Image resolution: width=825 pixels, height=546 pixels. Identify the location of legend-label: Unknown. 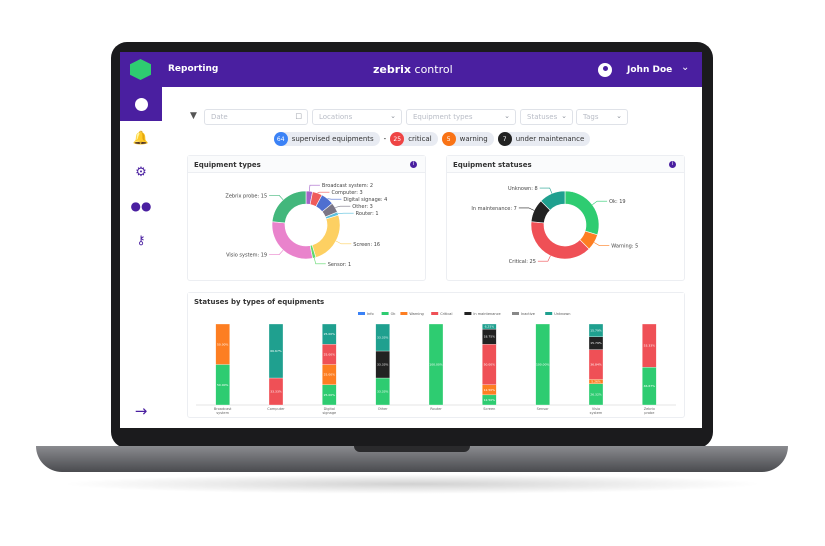
(562, 314).